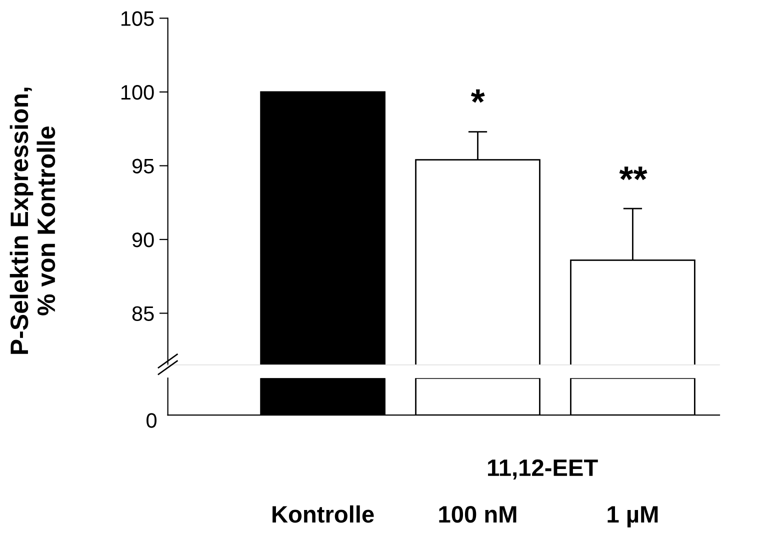  Describe the element at coordinates (633, 173) in the screenshot. I see `annotation: **` at that location.